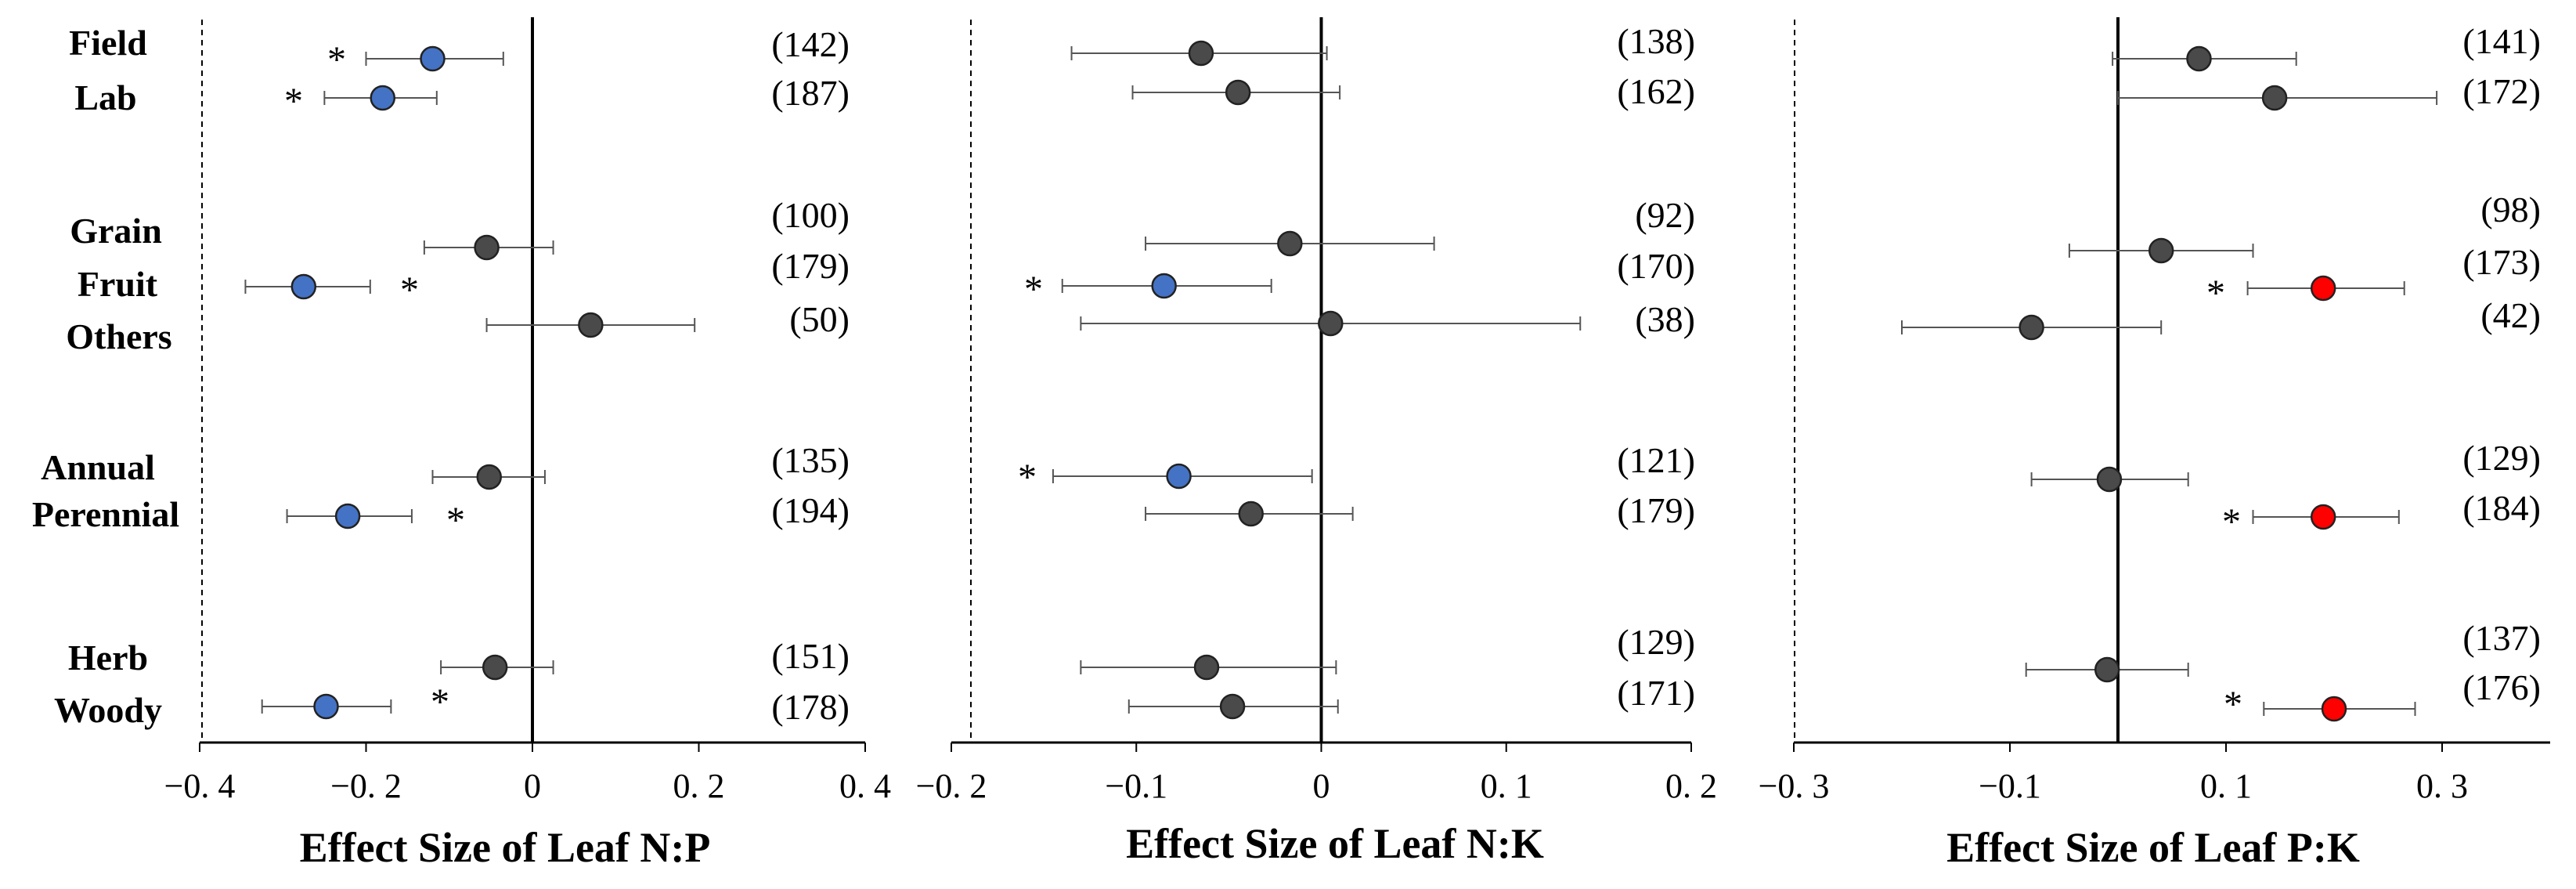 Image resolution: width=2576 pixels, height=889 pixels. Describe the element at coordinates (108, 43) in the screenshot. I see `category-label-field: Field` at that location.